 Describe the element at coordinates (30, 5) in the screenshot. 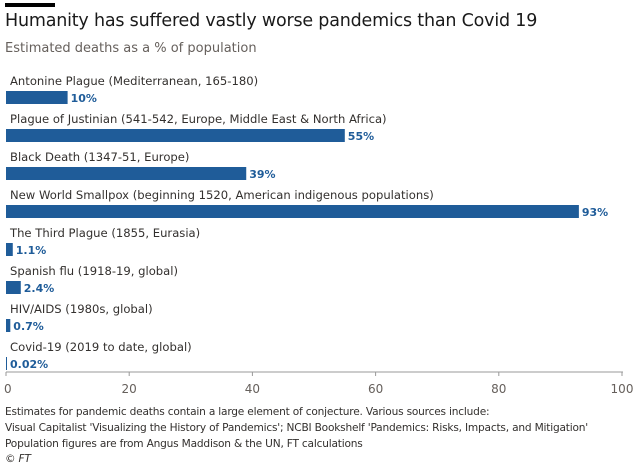

I see `header-accent-bar` at that location.